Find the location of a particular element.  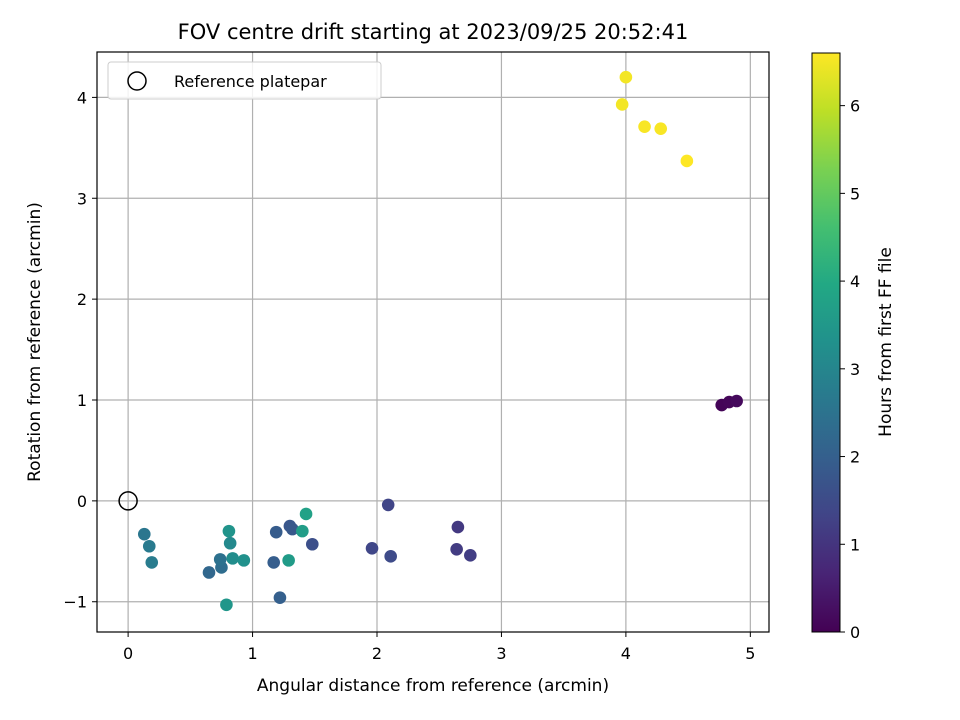

colorbar-tick-label: 0 is located at coordinates (855, 632).